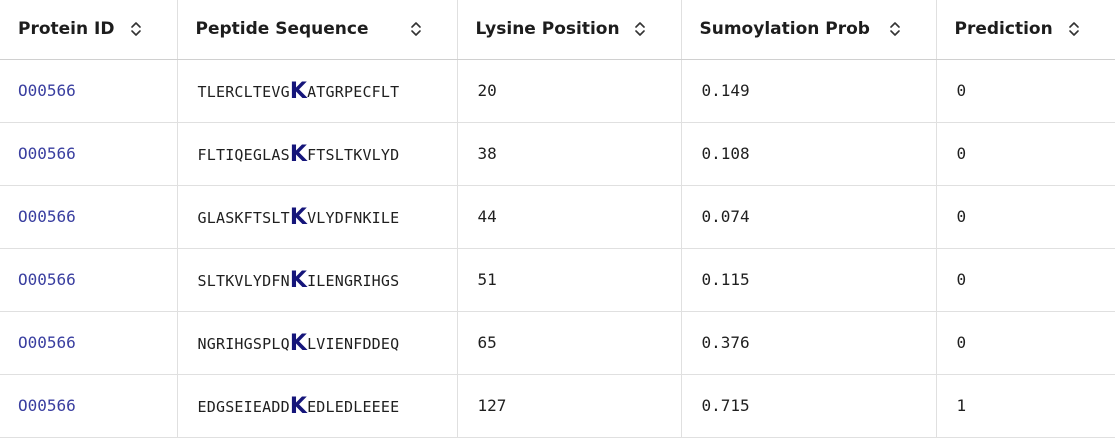  What do you see at coordinates (569, 216) in the screenshot?
I see `lysine-position-cell: 44` at bounding box center [569, 216].